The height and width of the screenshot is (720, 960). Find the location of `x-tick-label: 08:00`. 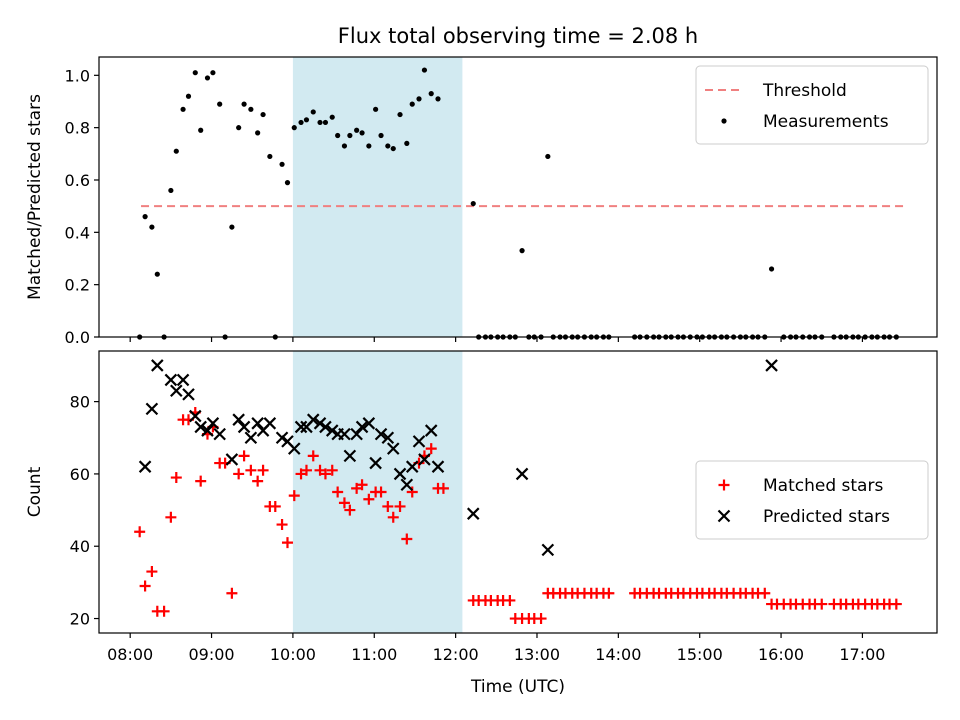

x-tick-label: 08:00 is located at coordinates (130, 654).